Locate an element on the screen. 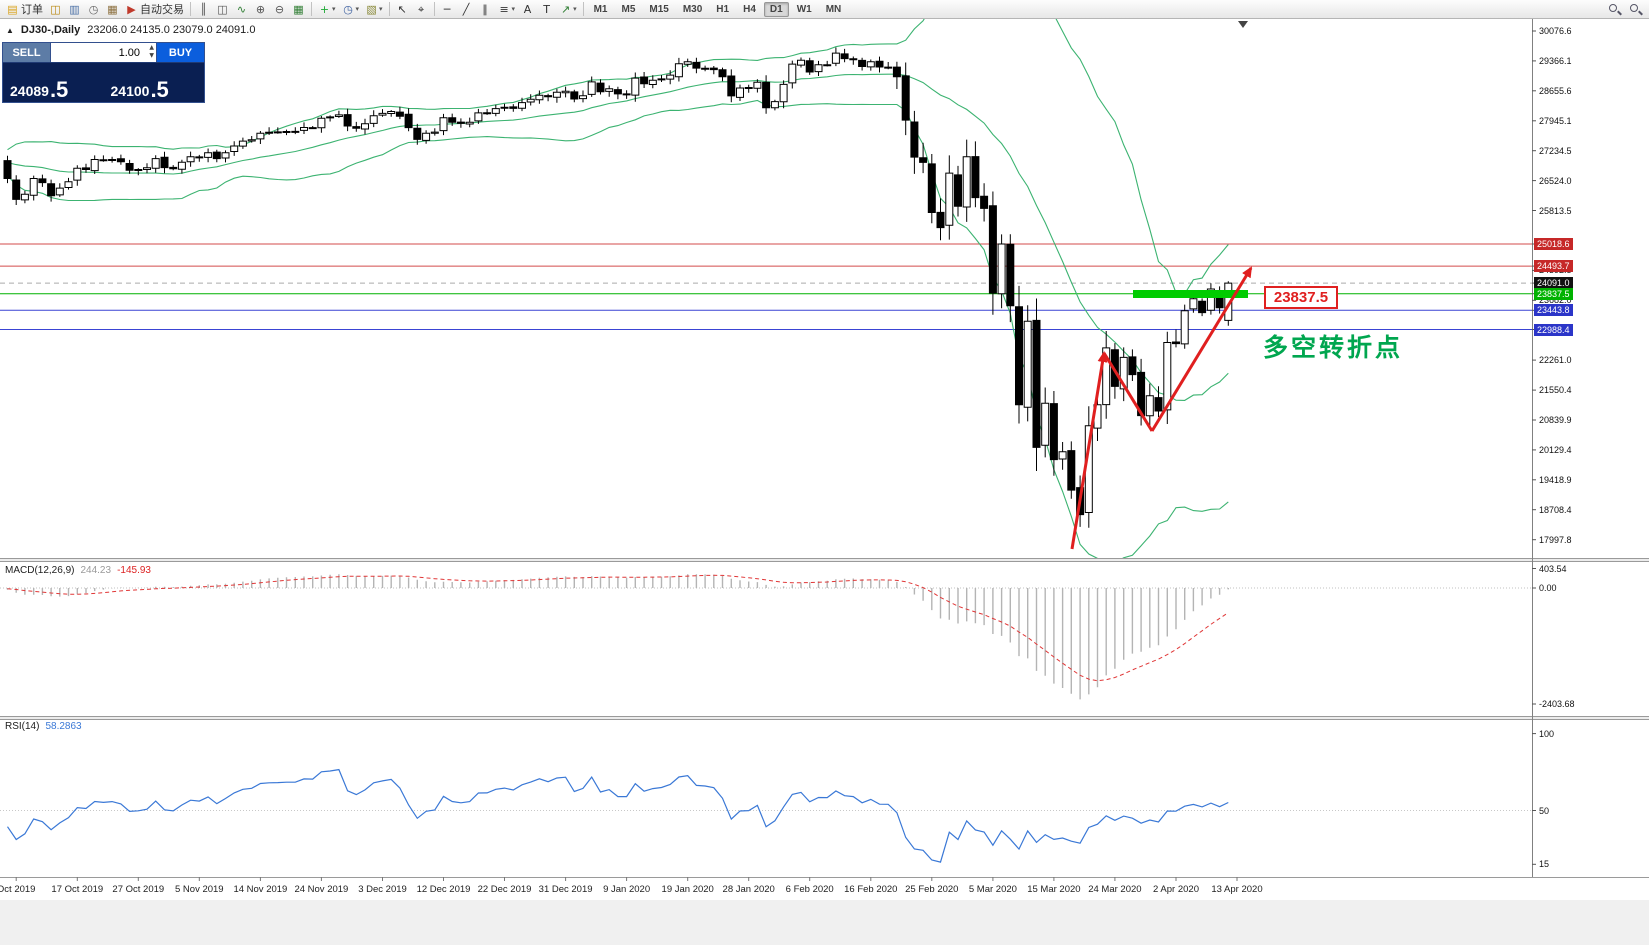 This screenshot has height=945, width=1649. time-axis-label: 14 Nov 2019 is located at coordinates (260, 889).